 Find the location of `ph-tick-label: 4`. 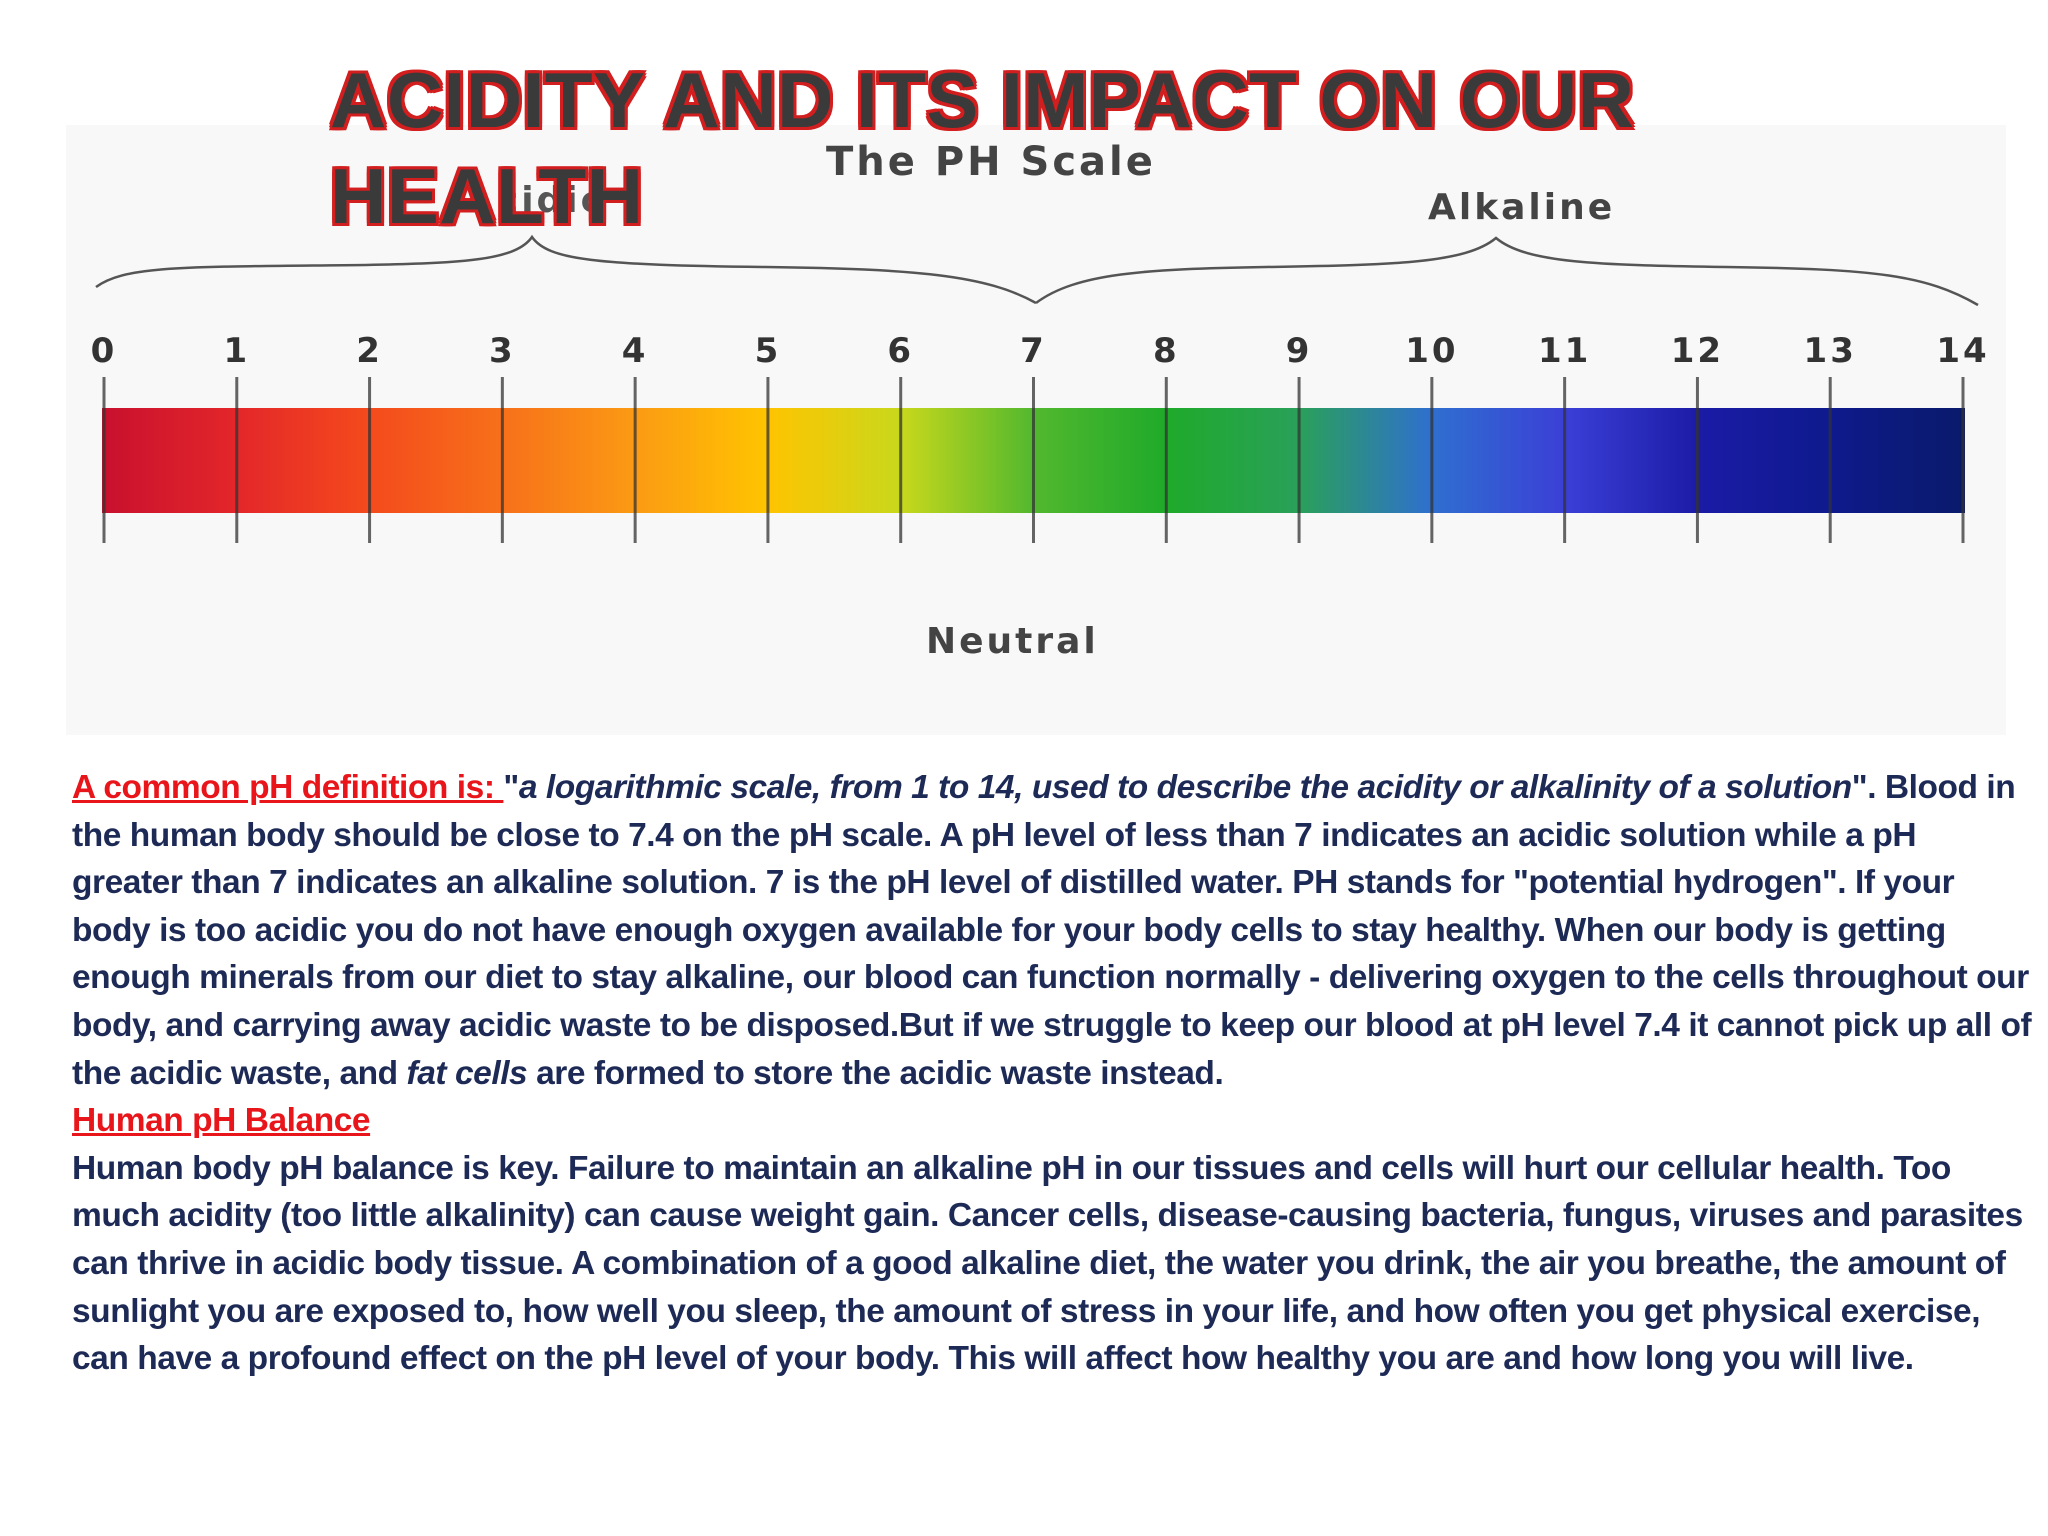

ph-tick-label: 4 is located at coordinates (635, 351).